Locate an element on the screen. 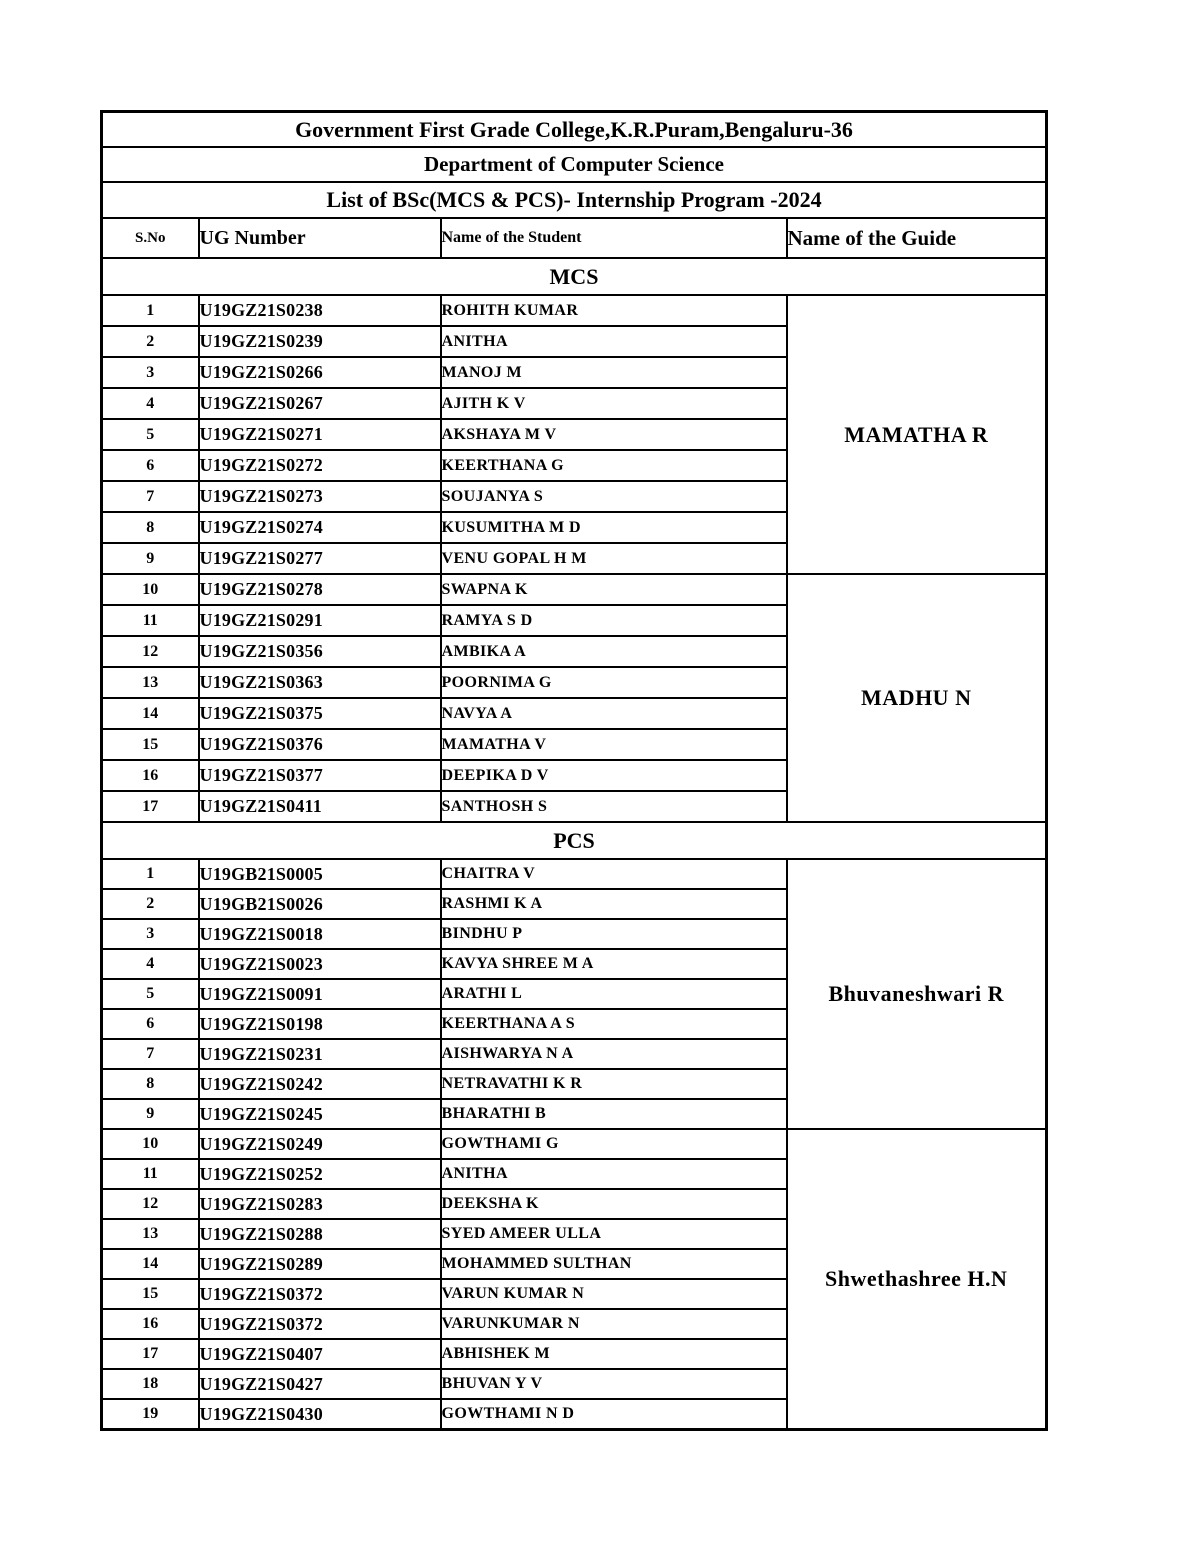  ug-number-value: U19GZ21S0245 is located at coordinates (319, 1114).